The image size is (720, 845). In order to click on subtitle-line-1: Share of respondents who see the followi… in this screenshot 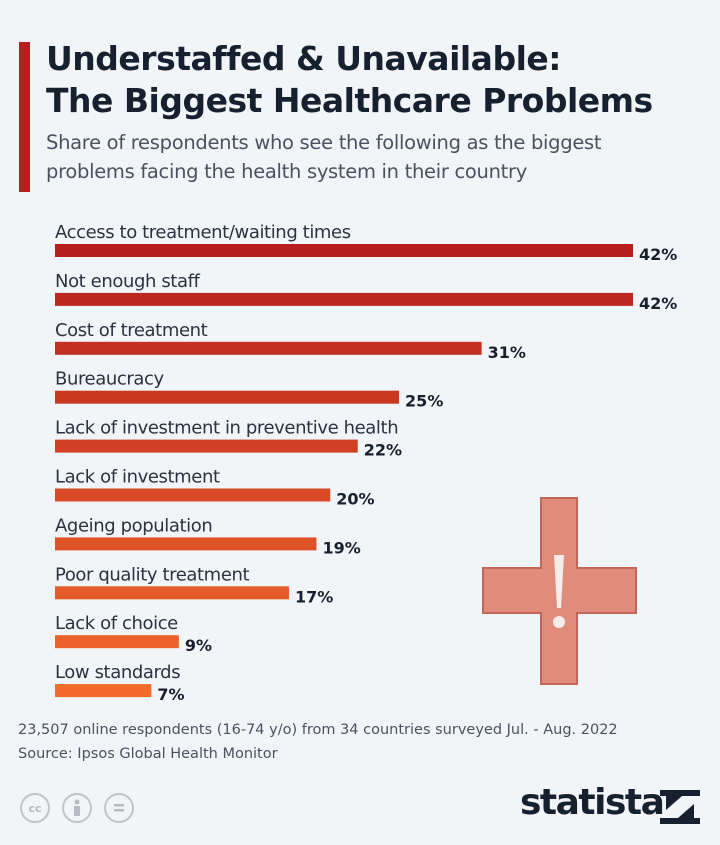, I will do `click(324, 142)`.